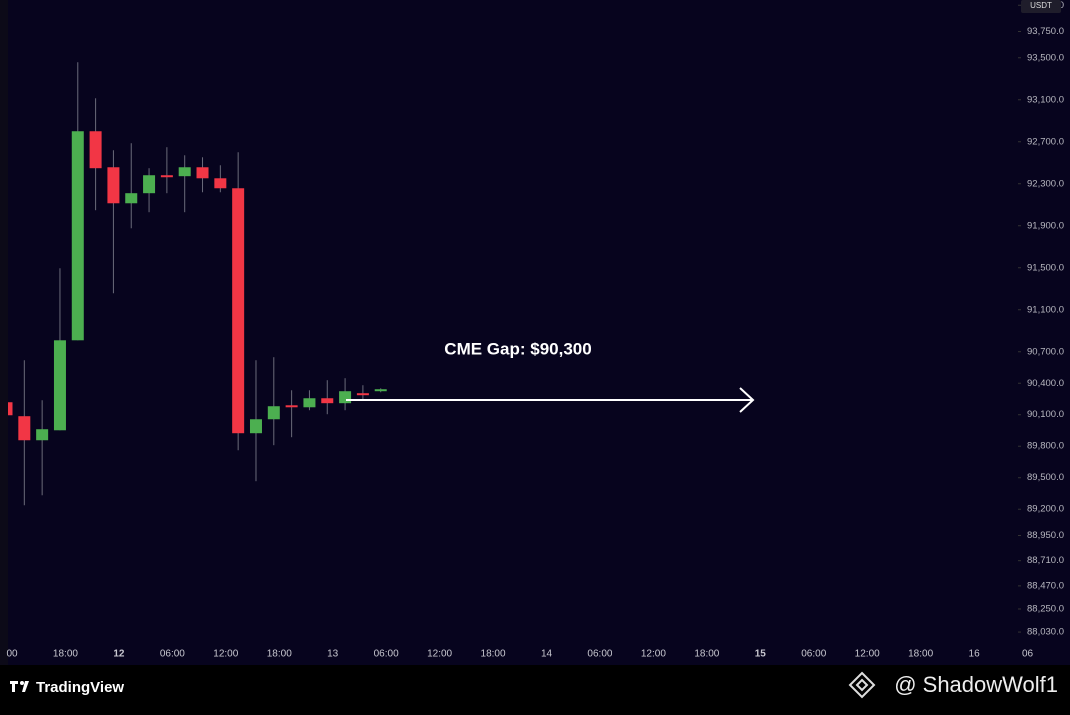  I want to click on watermark-icon, so click(862, 685).